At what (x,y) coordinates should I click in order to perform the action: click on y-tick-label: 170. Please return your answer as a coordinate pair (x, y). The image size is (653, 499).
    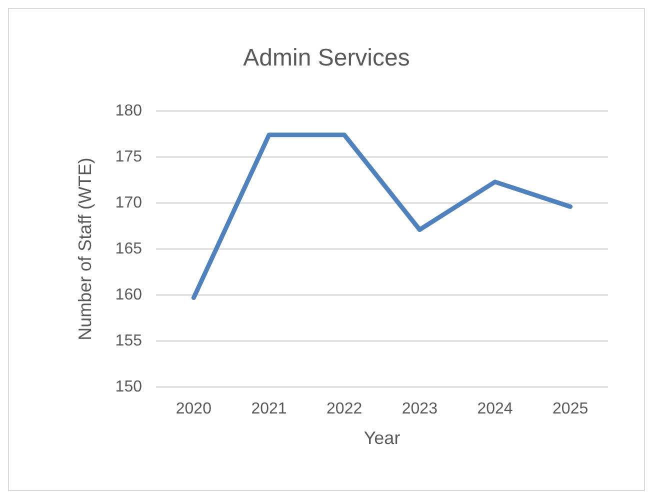
    Looking at the image, I should click on (128, 203).